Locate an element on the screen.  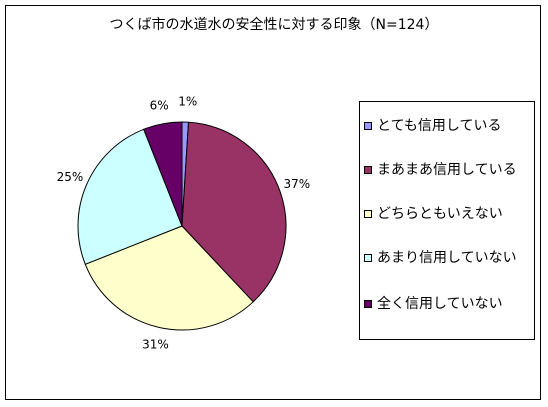
slice-percent-label: 6% is located at coordinates (159, 106).